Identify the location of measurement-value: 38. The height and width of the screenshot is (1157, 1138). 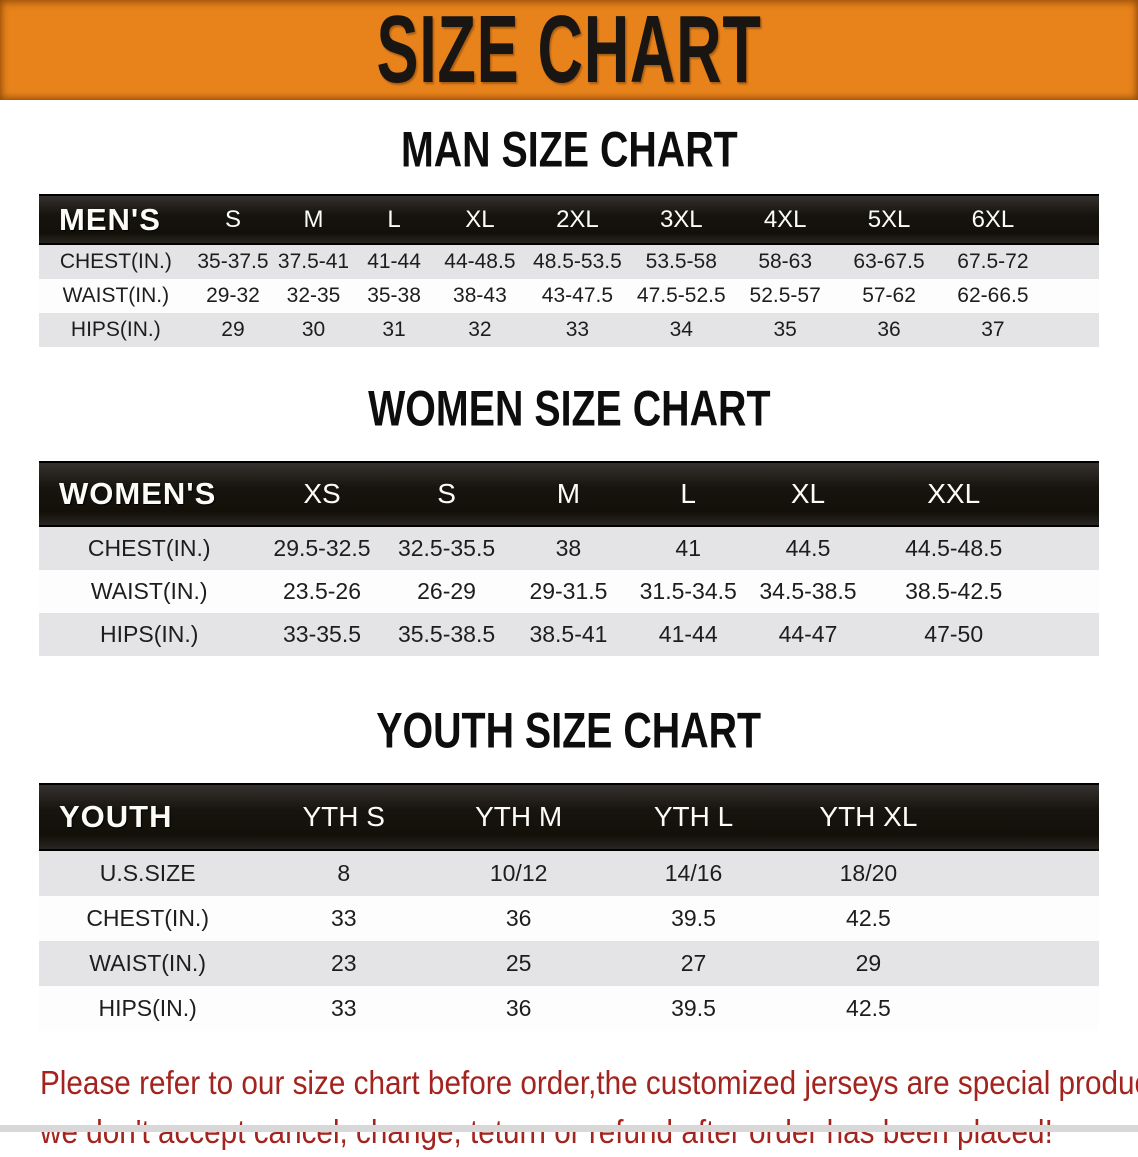
(568, 548).